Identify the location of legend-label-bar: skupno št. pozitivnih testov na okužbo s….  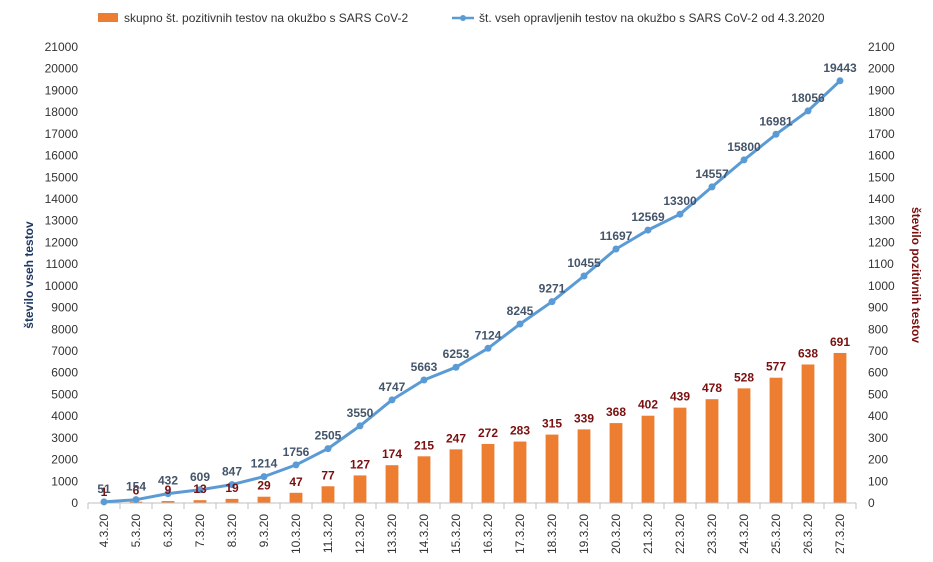
(266, 18).